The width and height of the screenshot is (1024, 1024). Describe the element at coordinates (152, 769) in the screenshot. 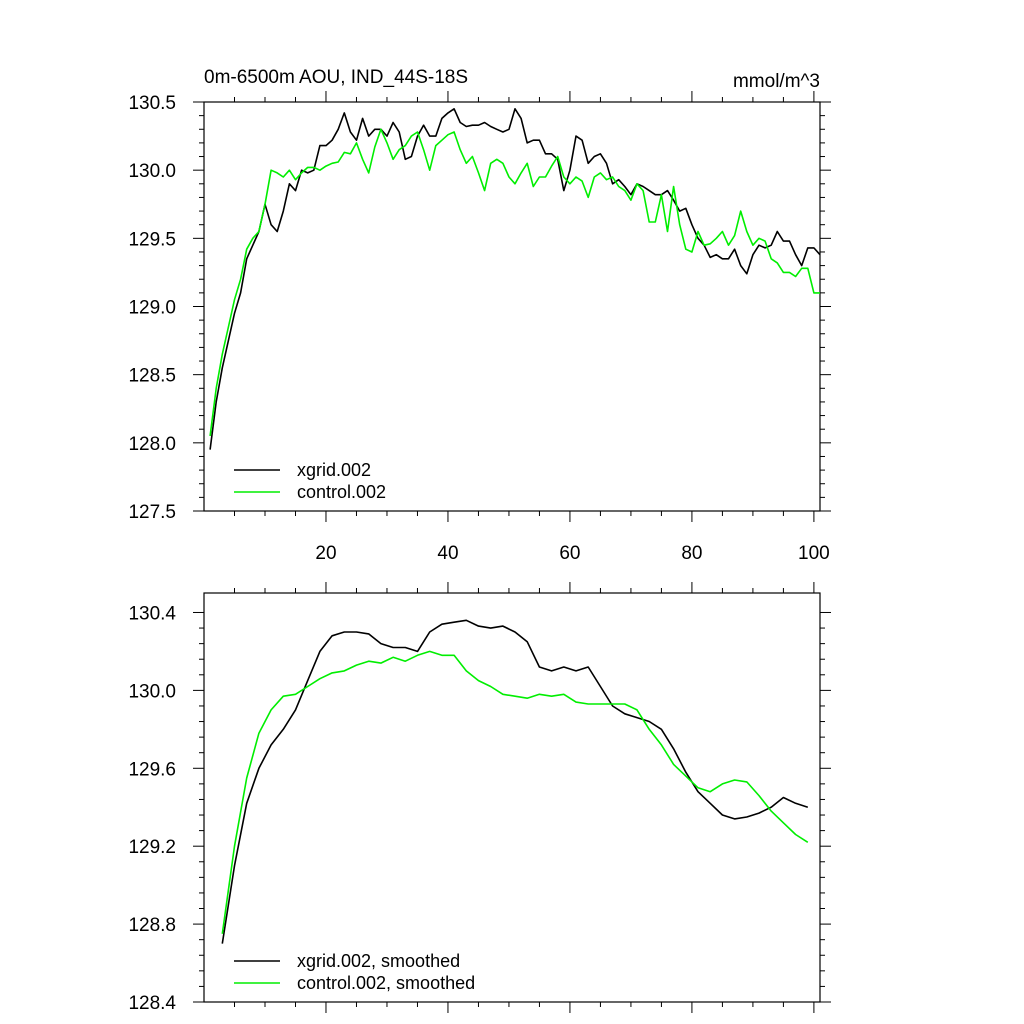

I see `y-tick-label: 129.6` at that location.